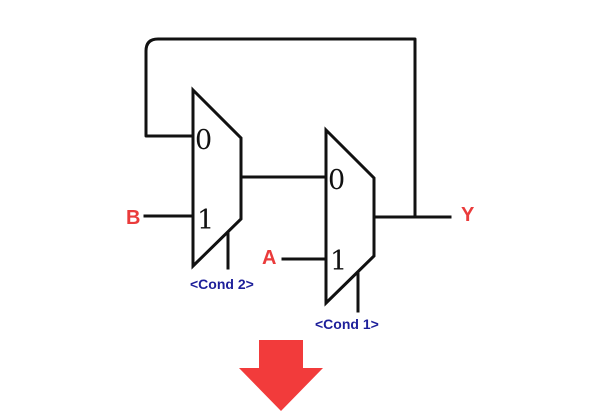 The width and height of the screenshot is (606, 414). What do you see at coordinates (281, 375) in the screenshot?
I see `arrow-down-icon` at bounding box center [281, 375].